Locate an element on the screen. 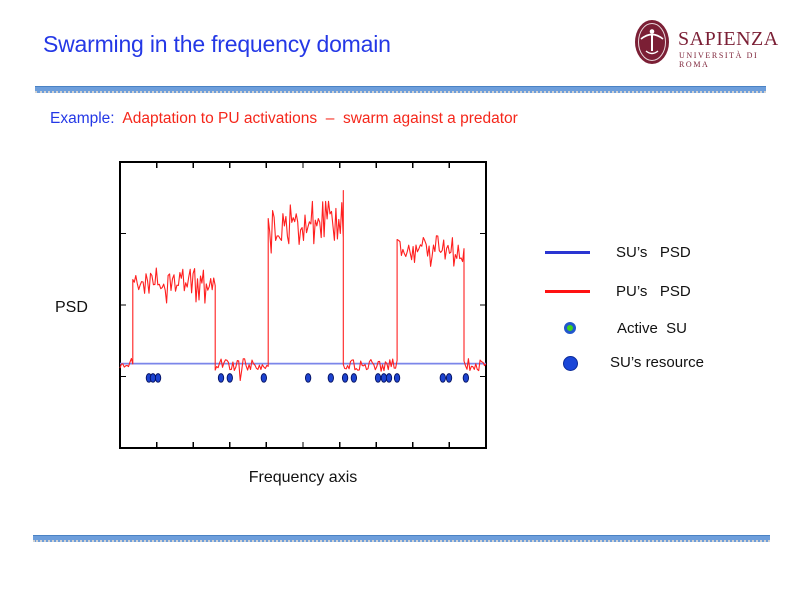 The width and height of the screenshot is (800, 599). legend-item-su-psd: SU’s PSD is located at coordinates (655, 253).